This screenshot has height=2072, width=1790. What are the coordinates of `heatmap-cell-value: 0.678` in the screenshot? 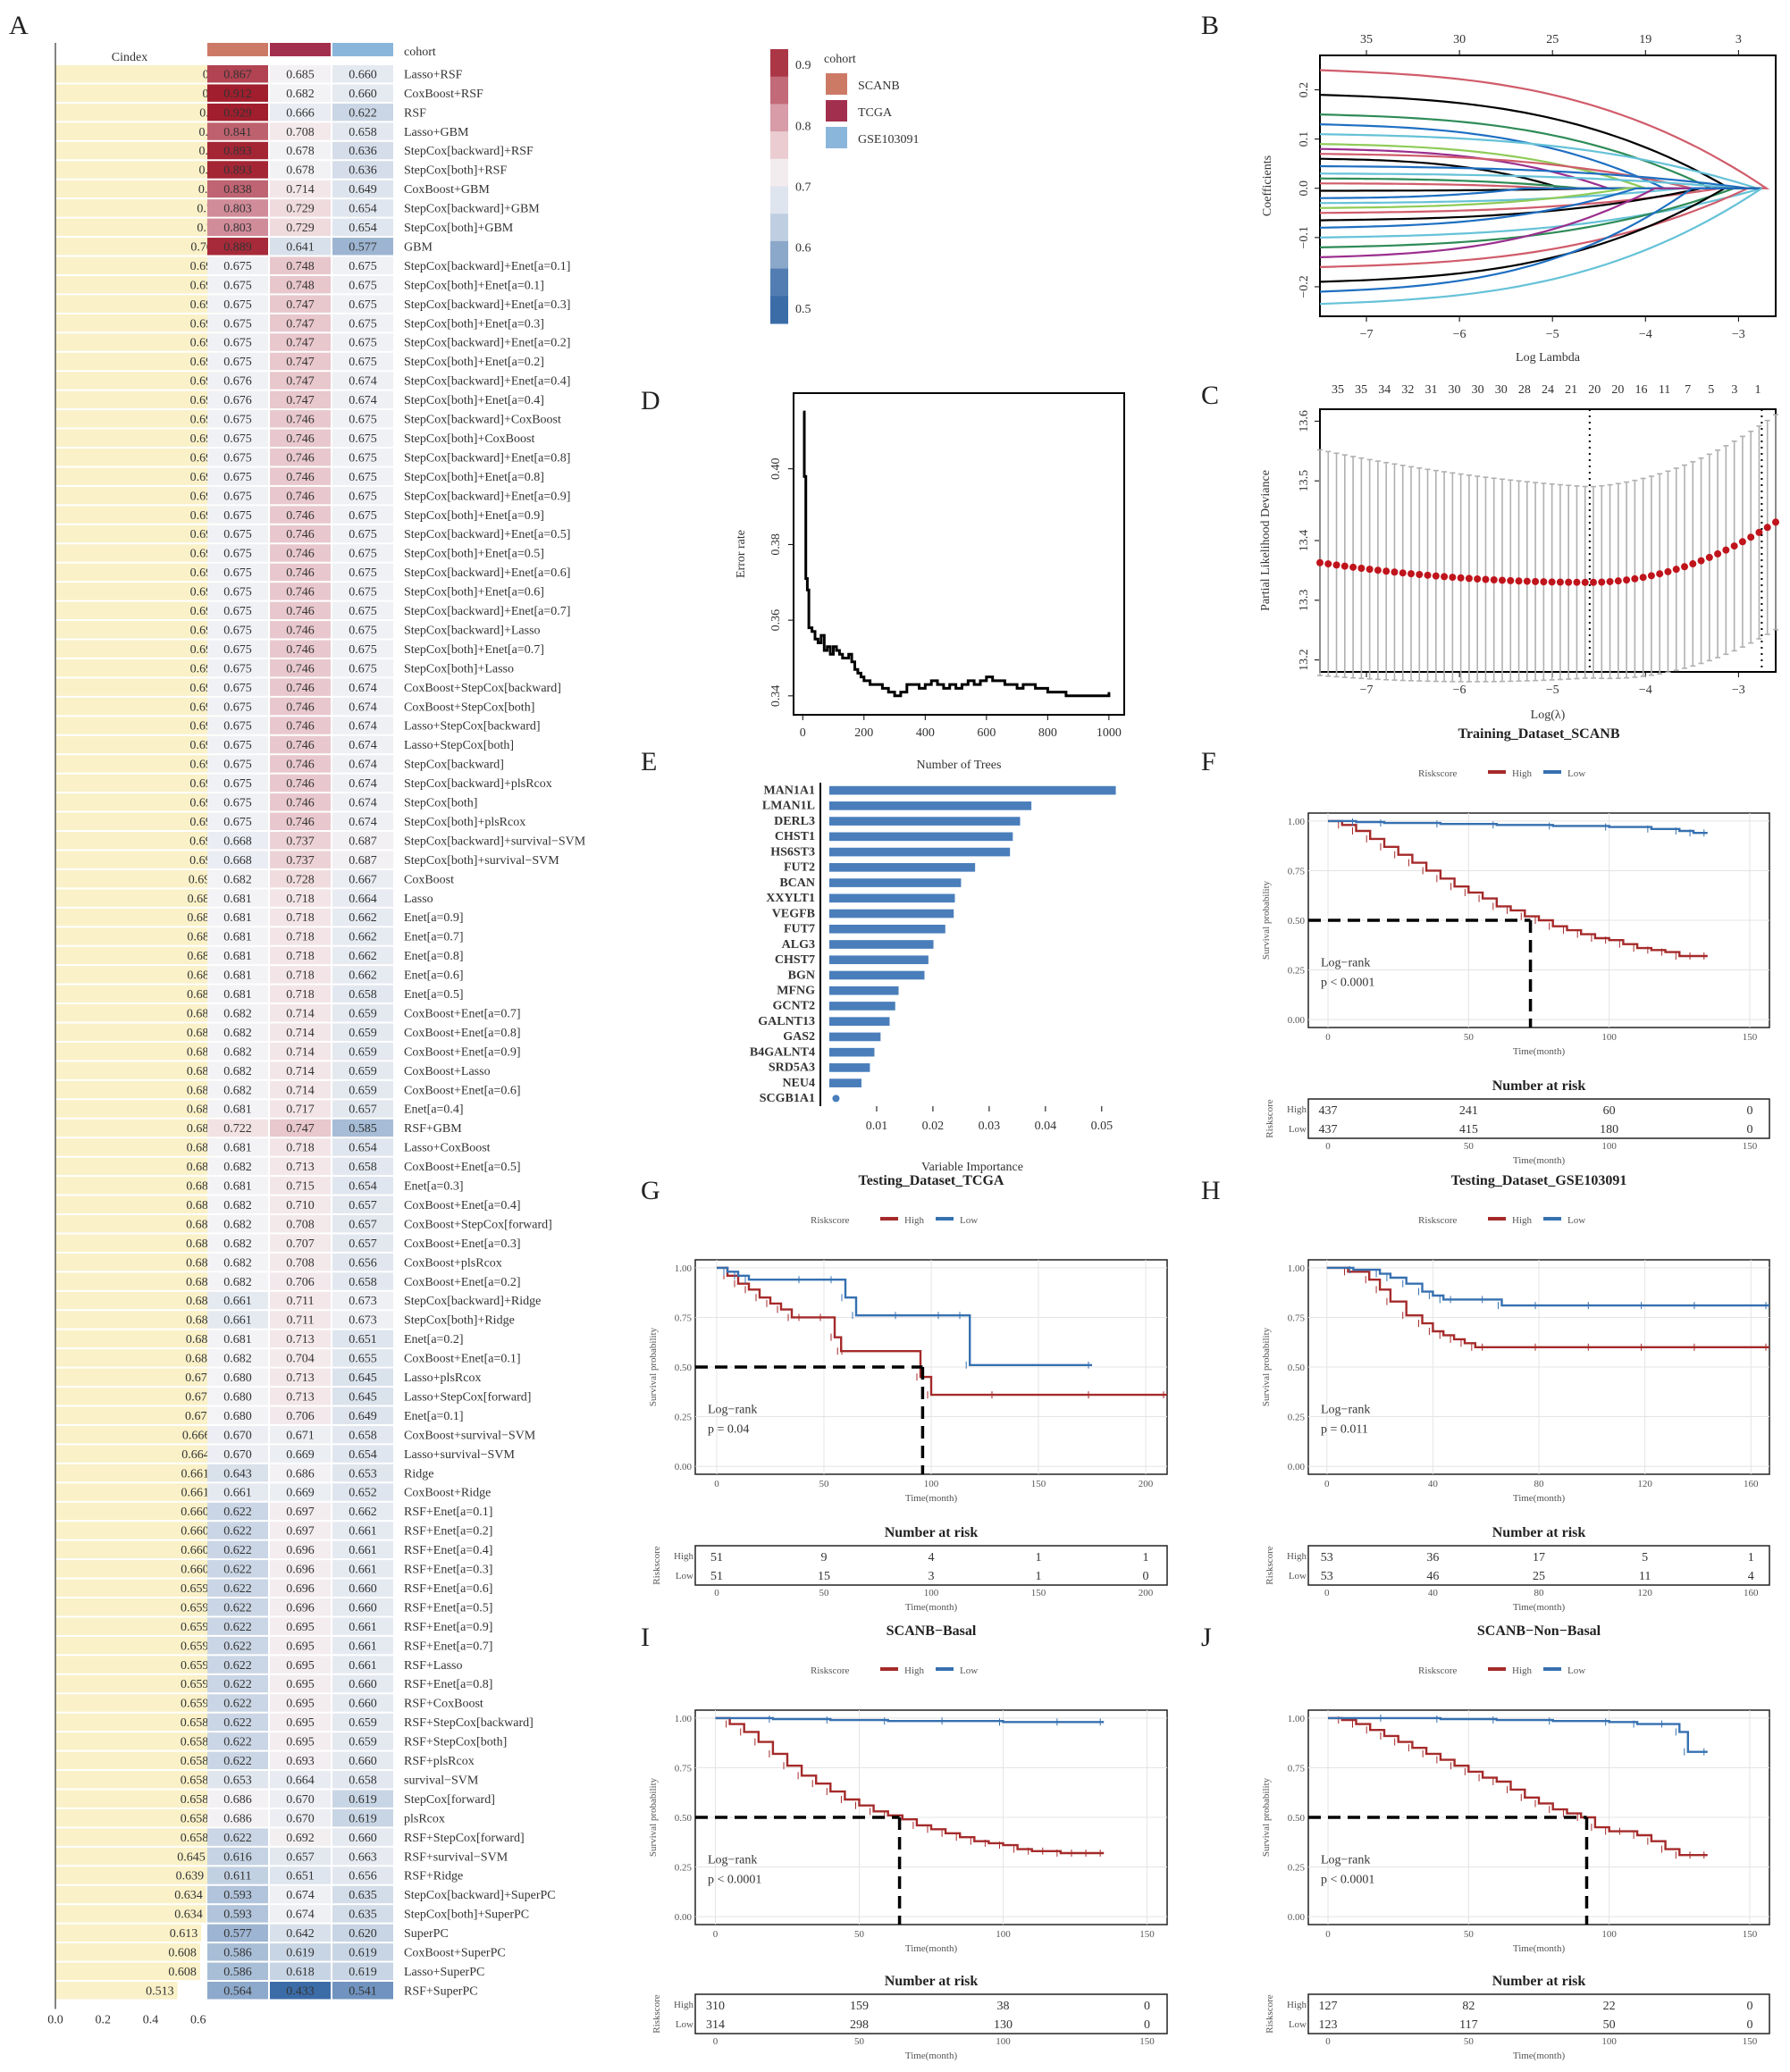 It's located at (300, 171).